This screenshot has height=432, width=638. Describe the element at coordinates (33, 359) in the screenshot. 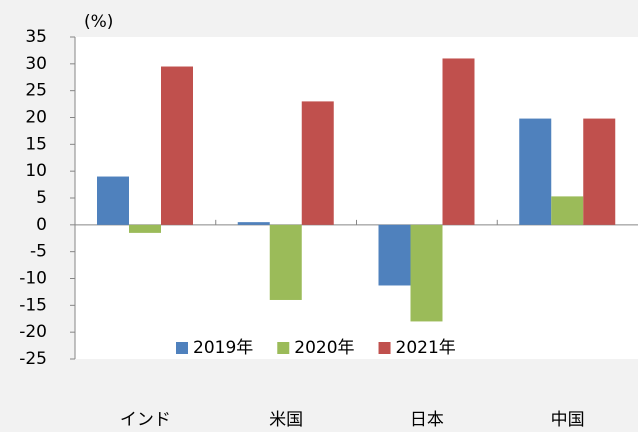

I see `y-tick-label: -25` at that location.